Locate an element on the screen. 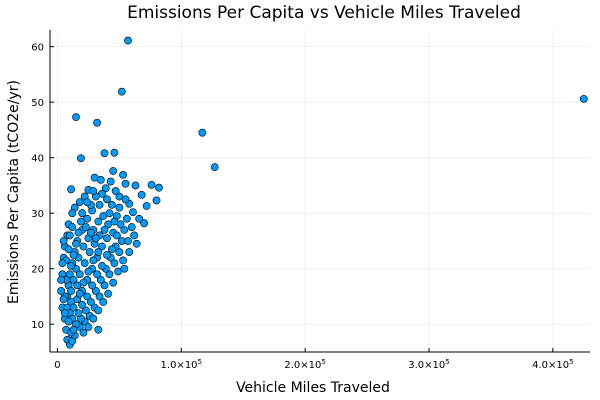  x-ticks: 0 1.0×105 2.0×10⁵ 3.0×105 4.0×10⁵ is located at coordinates (314, 359).